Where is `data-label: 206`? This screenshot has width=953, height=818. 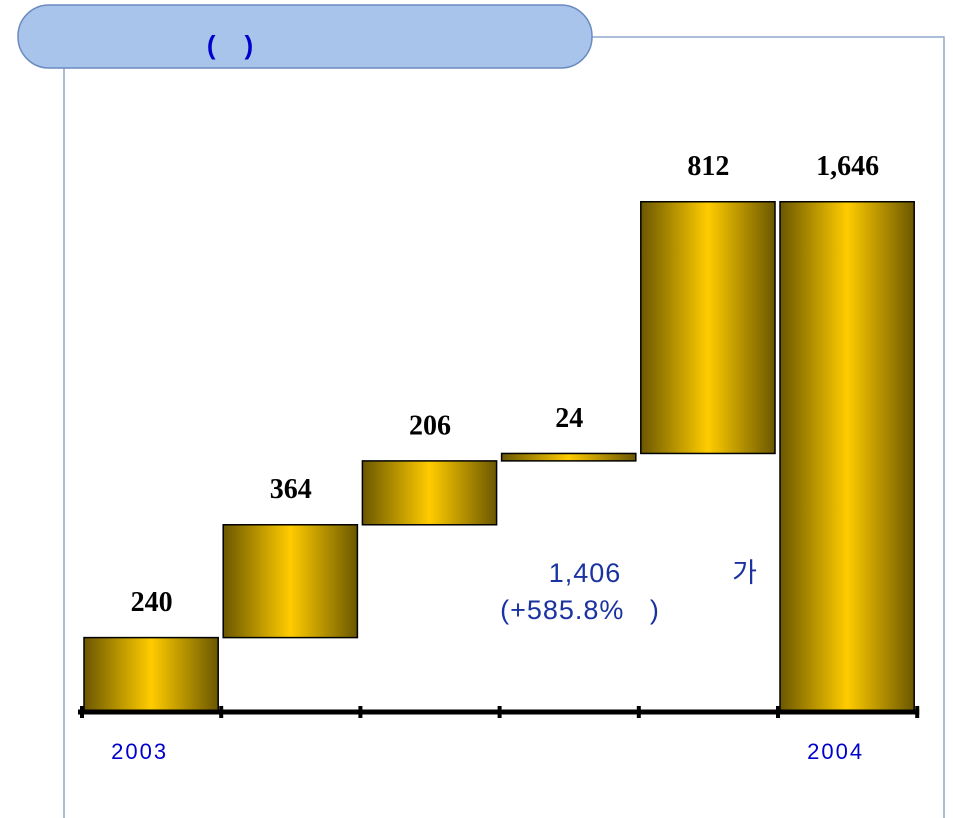 data-label: 206 is located at coordinates (430, 425).